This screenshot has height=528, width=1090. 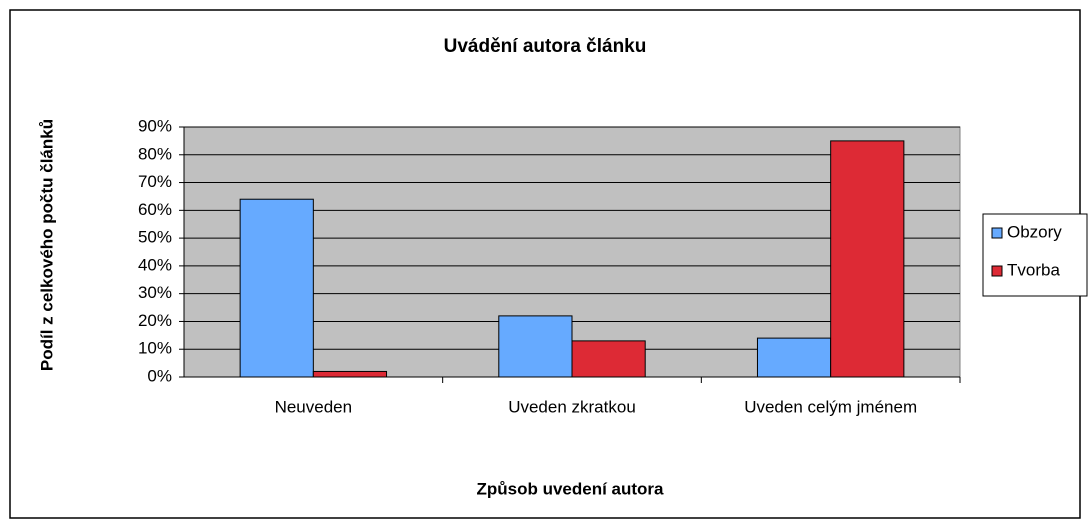 What do you see at coordinates (1033, 269) in the screenshot?
I see `legend-label: Tvorba` at bounding box center [1033, 269].